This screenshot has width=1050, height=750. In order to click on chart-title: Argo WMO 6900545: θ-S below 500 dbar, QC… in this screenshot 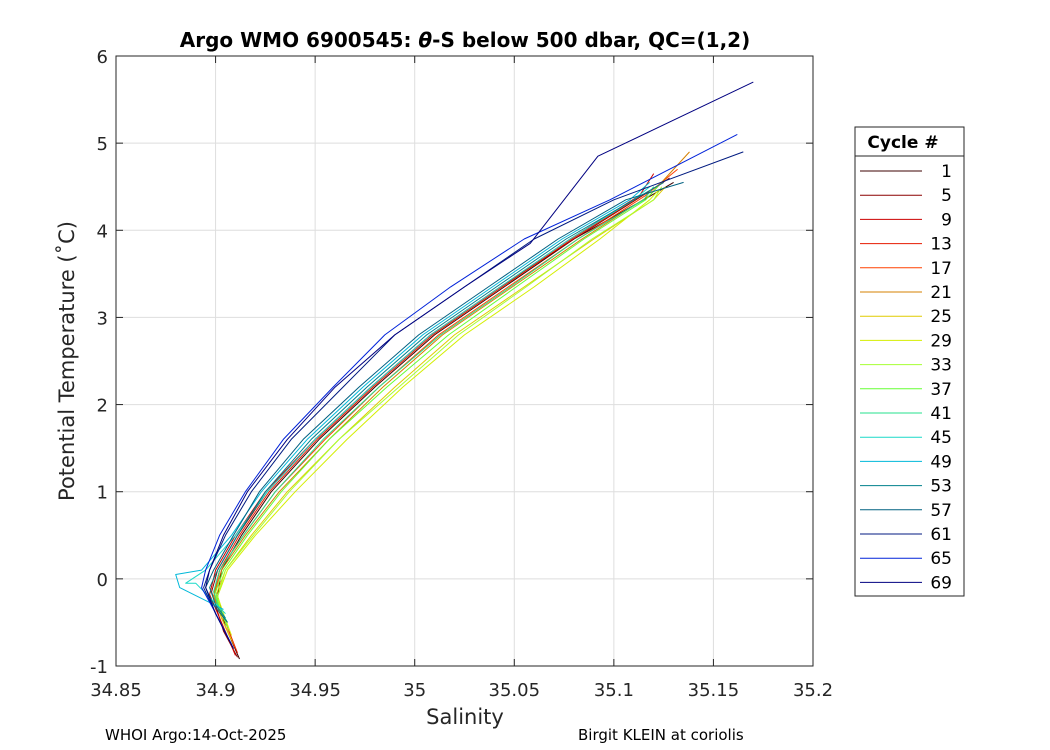, I will do `click(465, 40)`.